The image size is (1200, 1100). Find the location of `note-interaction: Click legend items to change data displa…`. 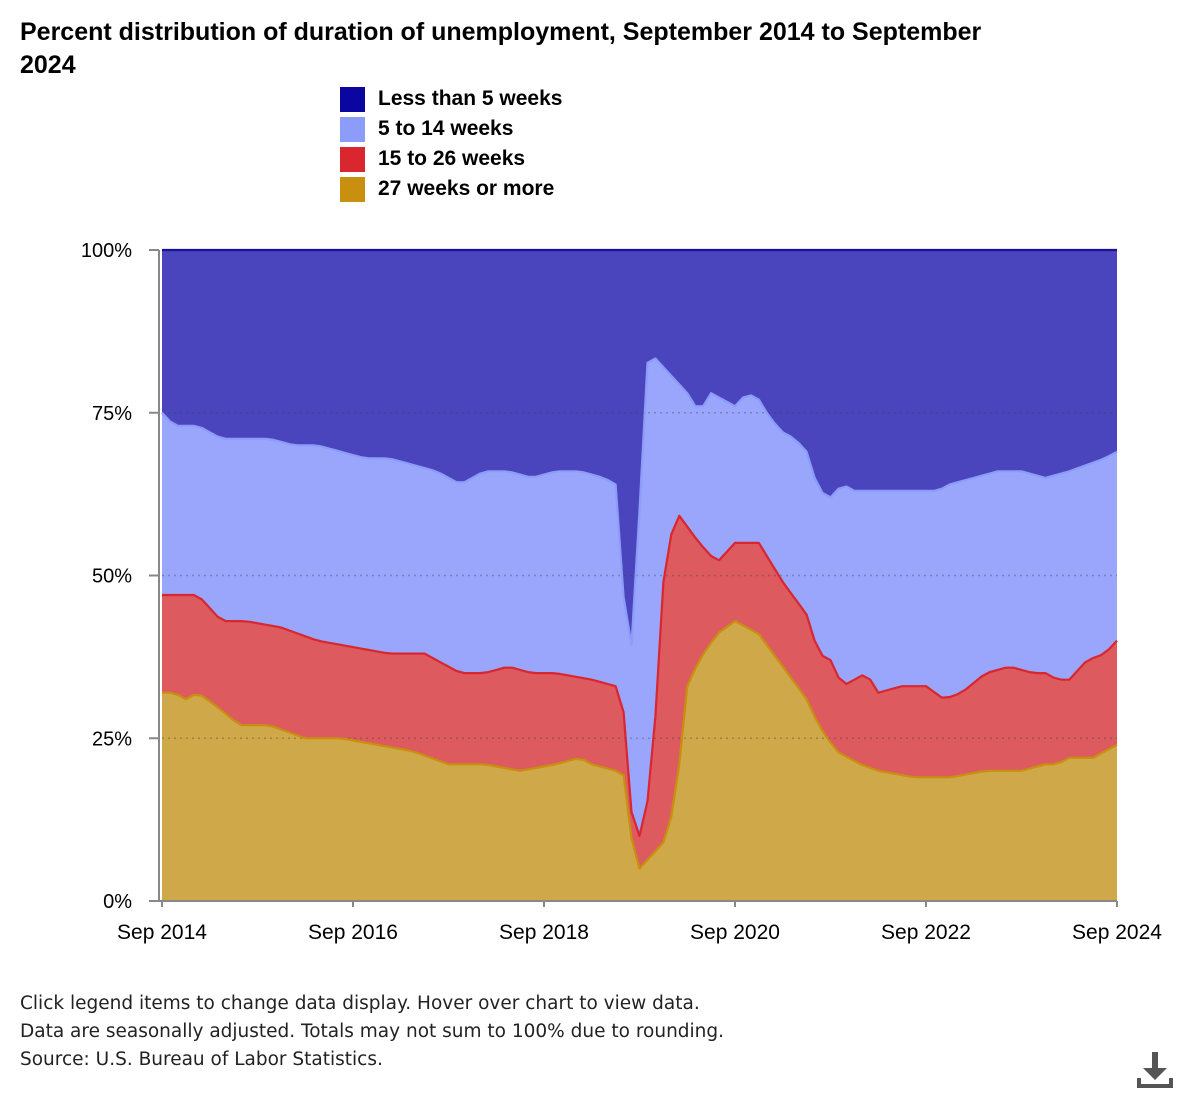

note-interaction: Click legend items to change data displa… is located at coordinates (360, 1003).